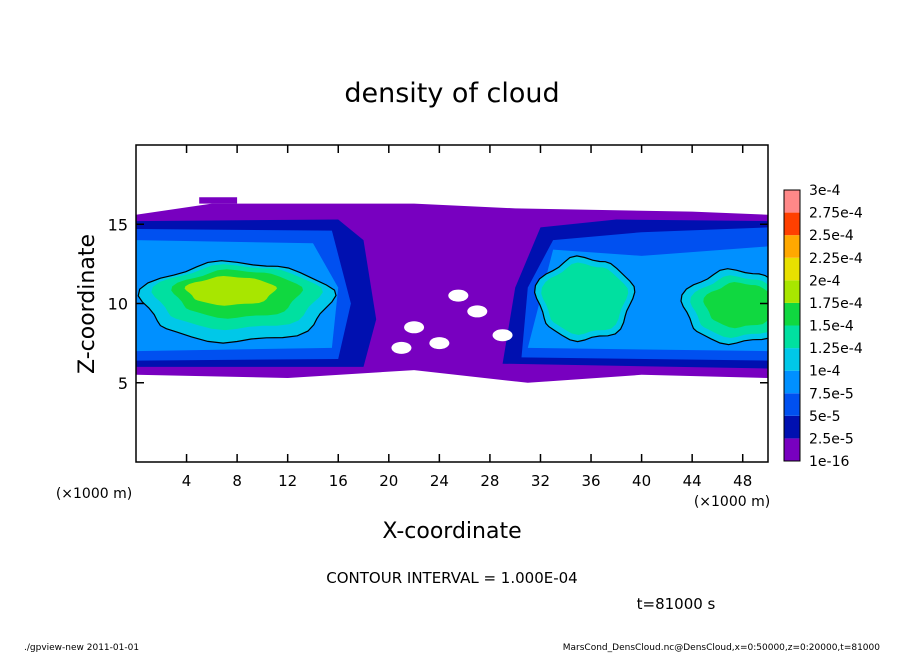 The image size is (904, 658). Describe the element at coordinates (451, 531) in the screenshot. I see `x-axis-label: X-coordinate` at that location.